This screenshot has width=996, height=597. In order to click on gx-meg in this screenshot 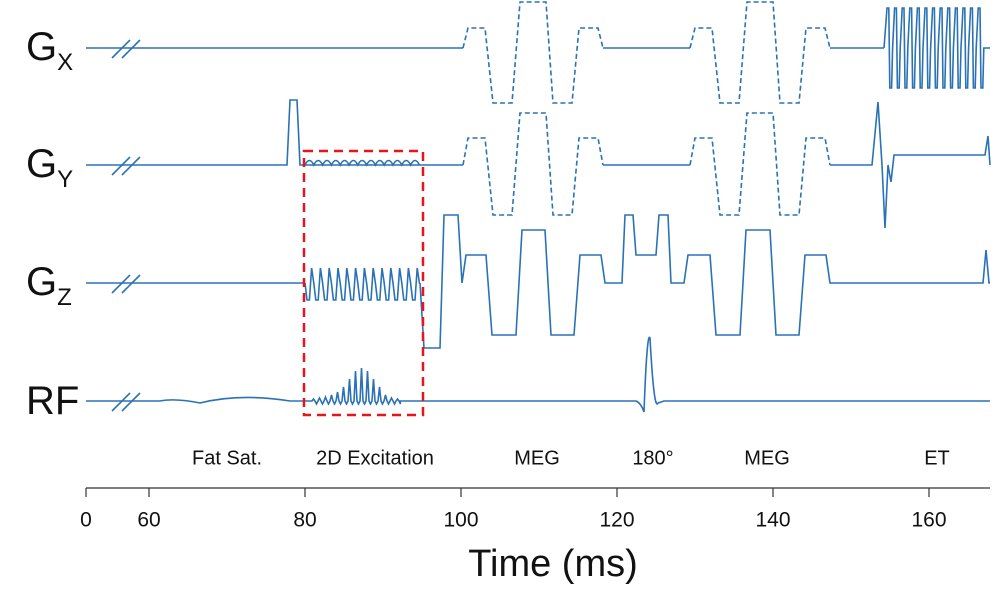, I will do `click(646, 52)`.